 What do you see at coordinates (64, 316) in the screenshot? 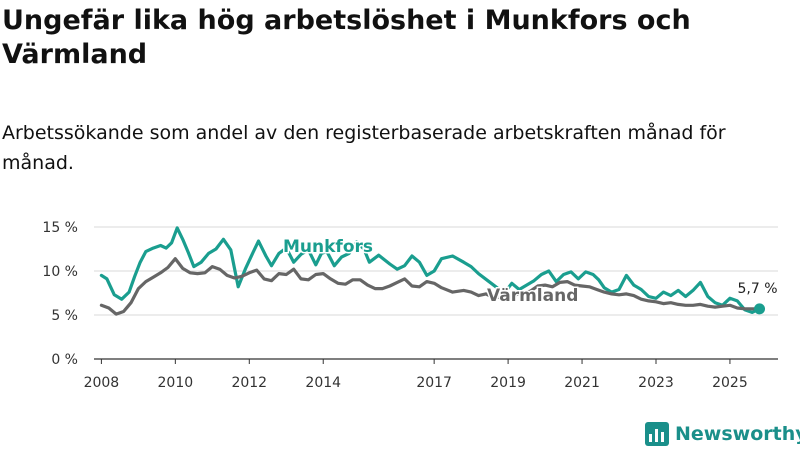
I see `y-tick-label-5: 5 %` at bounding box center [64, 316].